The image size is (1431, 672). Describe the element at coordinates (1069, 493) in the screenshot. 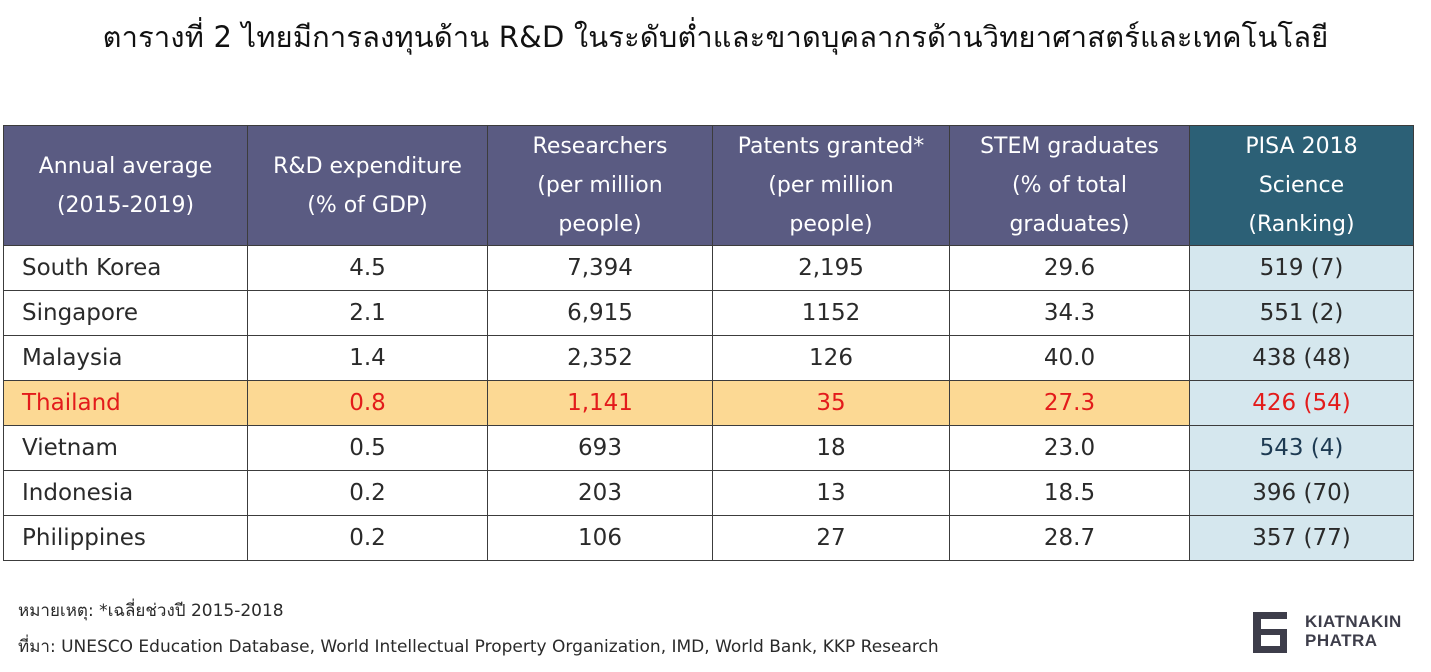

I see `cell-stem: 18.5` at that location.